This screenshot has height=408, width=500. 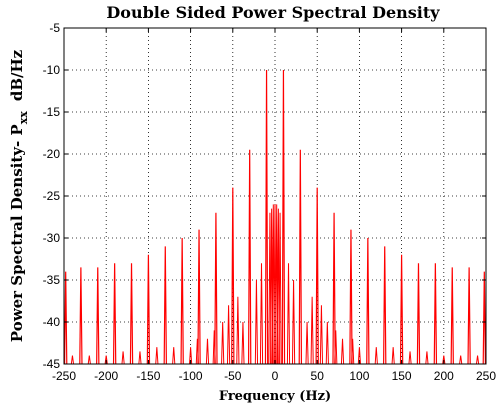 I want to click on y-axis-label: Power Spectral Density- Pxx dB/Hz, so click(x=19, y=195).